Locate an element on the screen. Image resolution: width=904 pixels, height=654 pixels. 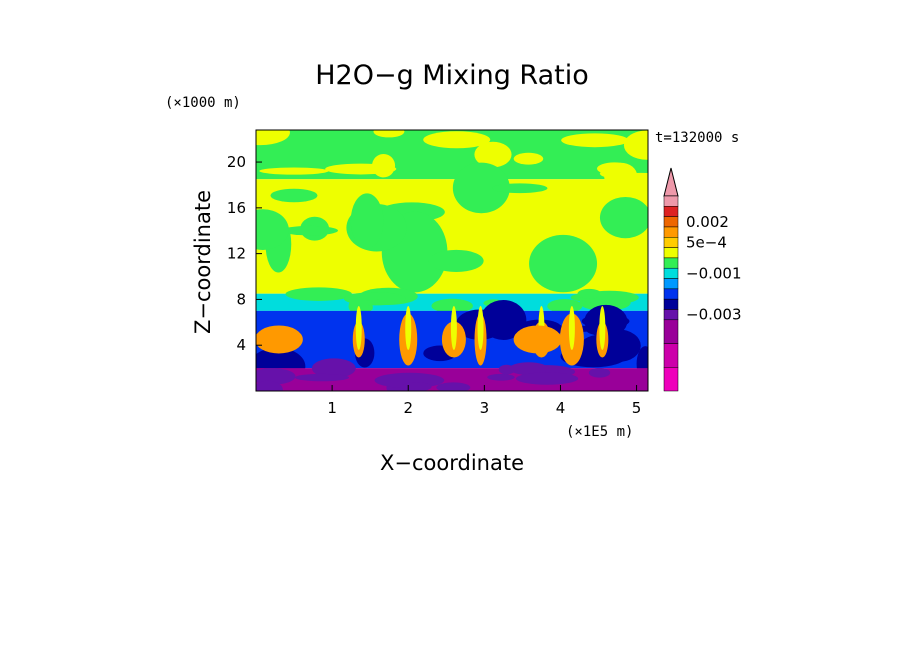
colorbar: 0.002 5e−4 −0.001 −0.003 is located at coordinates (702, 279).